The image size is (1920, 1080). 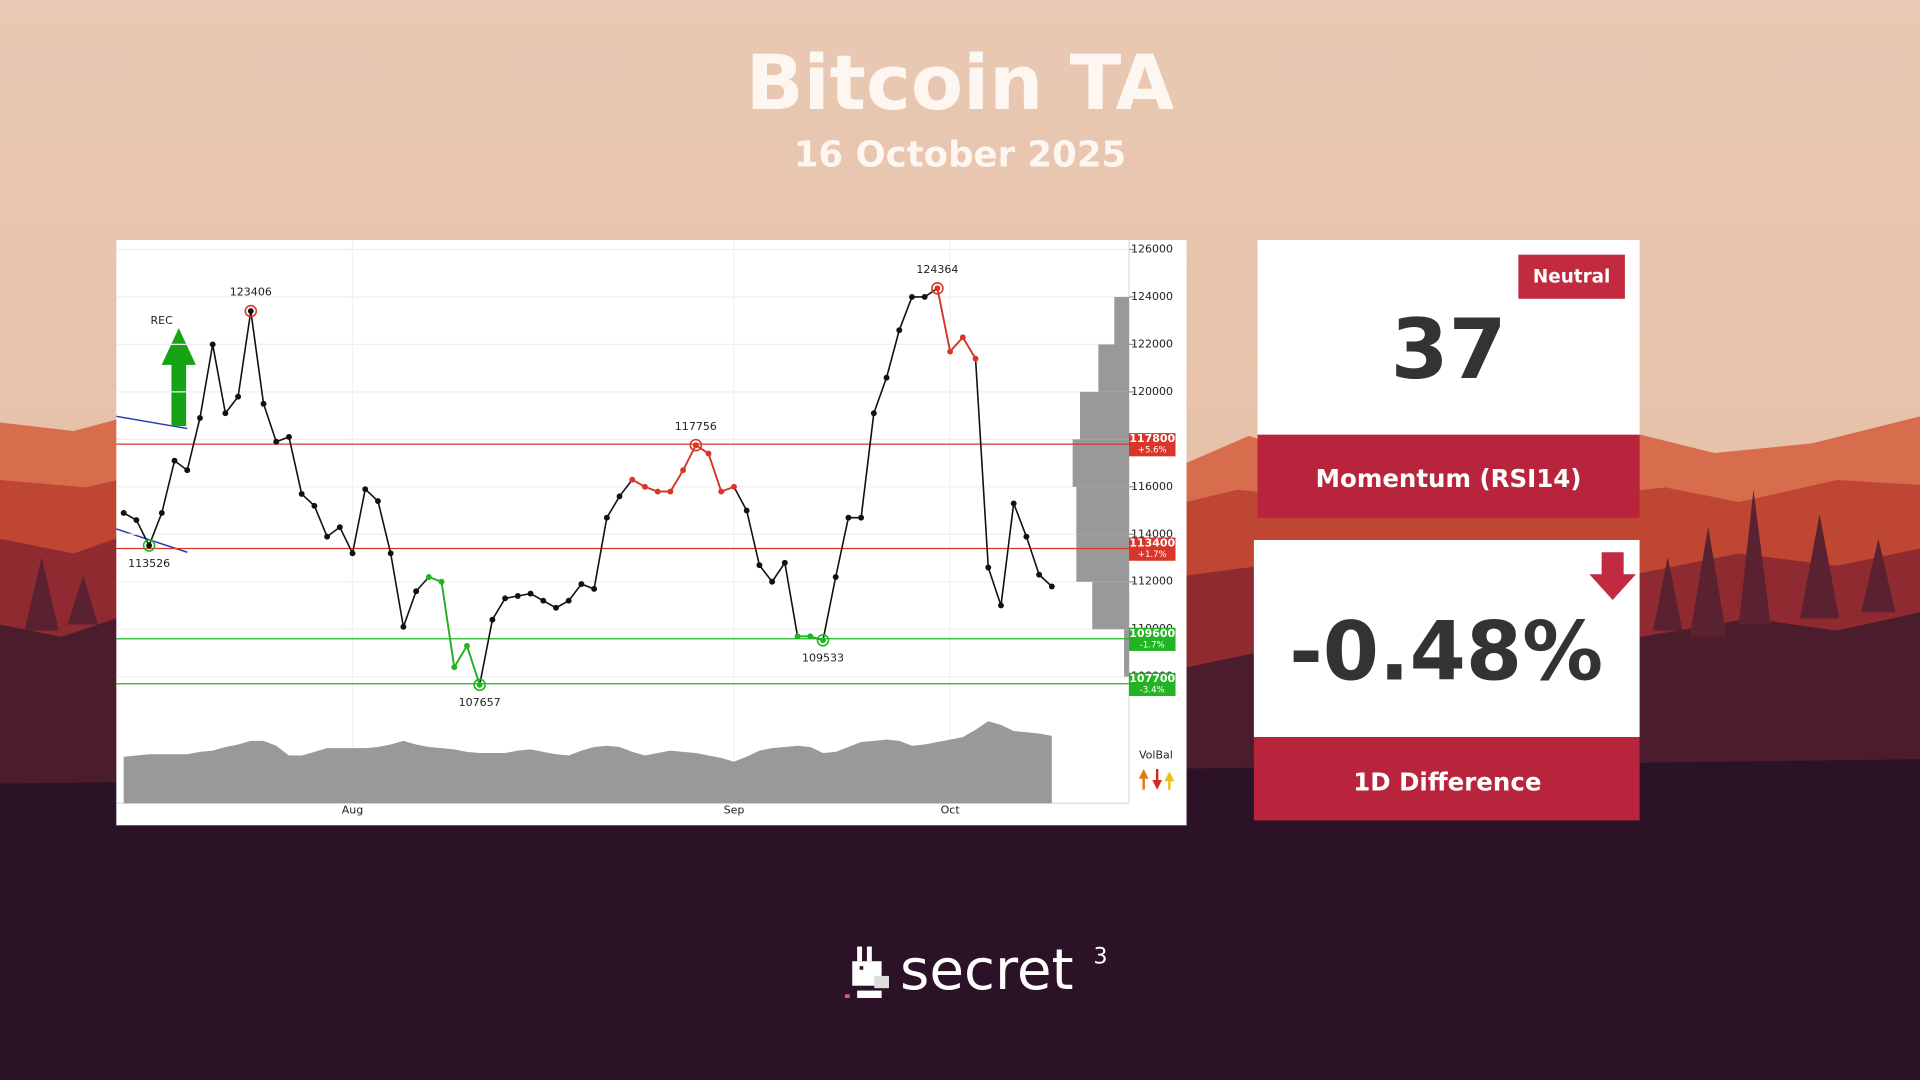 I want to click on volume-area, so click(x=587, y=762).